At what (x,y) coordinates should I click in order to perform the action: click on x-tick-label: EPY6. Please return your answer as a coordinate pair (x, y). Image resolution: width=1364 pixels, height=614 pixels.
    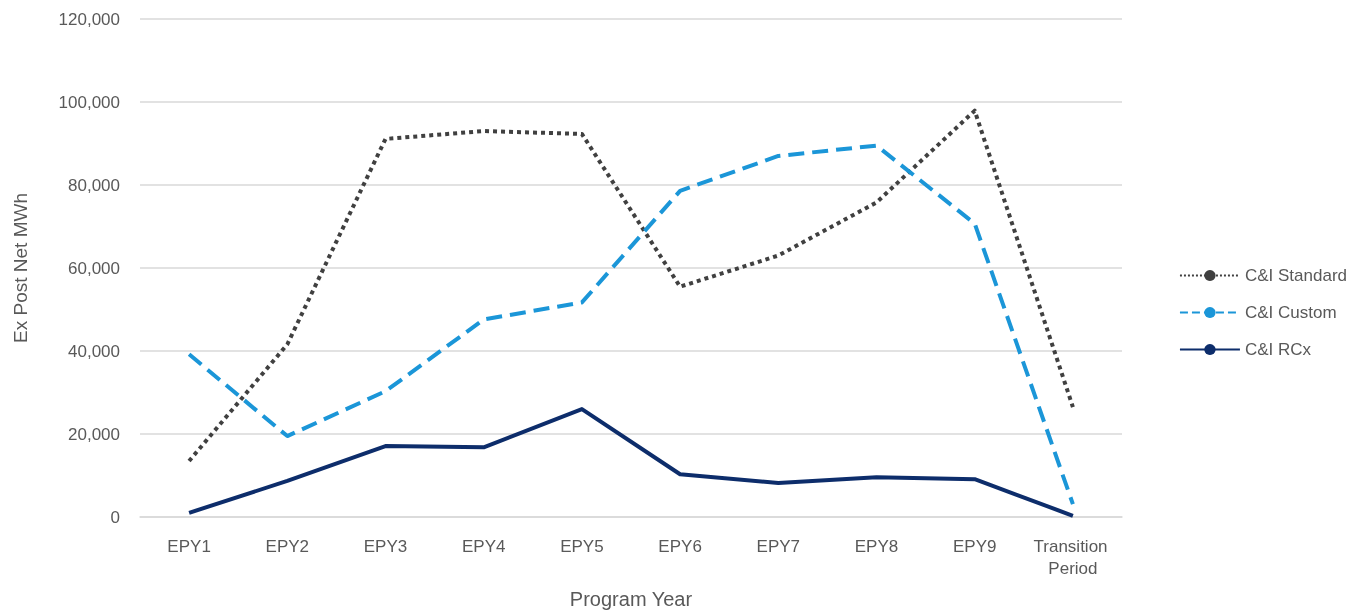
    Looking at the image, I should click on (680, 546).